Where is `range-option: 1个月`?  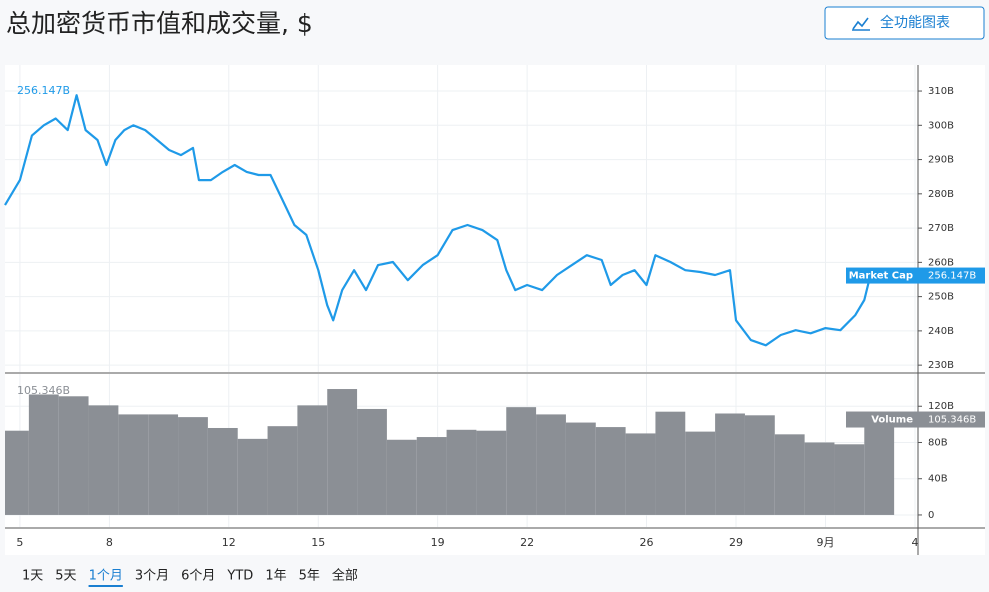 range-option: 1个月 is located at coordinates (106, 576).